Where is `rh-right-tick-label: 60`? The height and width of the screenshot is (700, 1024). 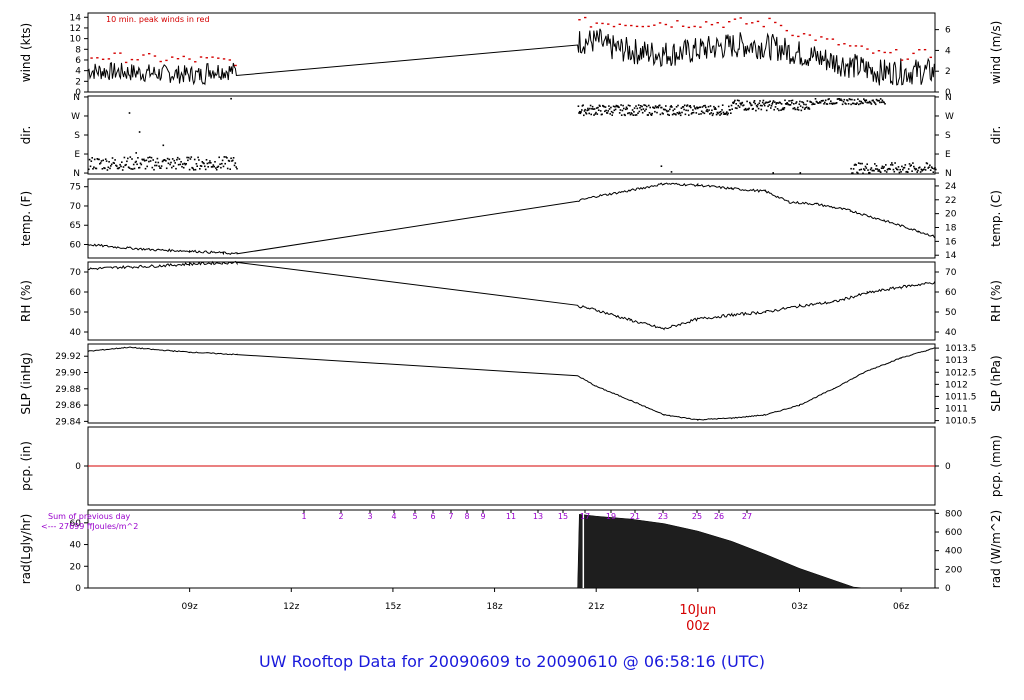 rh-right-tick-label: 60 is located at coordinates (951, 293).